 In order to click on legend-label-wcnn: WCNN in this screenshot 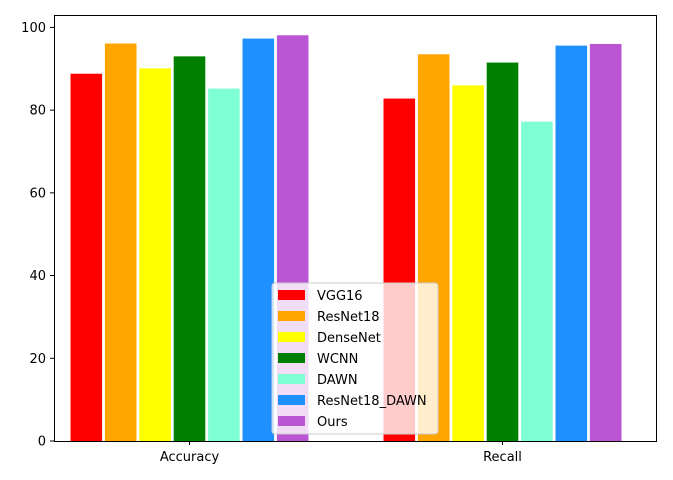, I will do `click(337, 359)`.